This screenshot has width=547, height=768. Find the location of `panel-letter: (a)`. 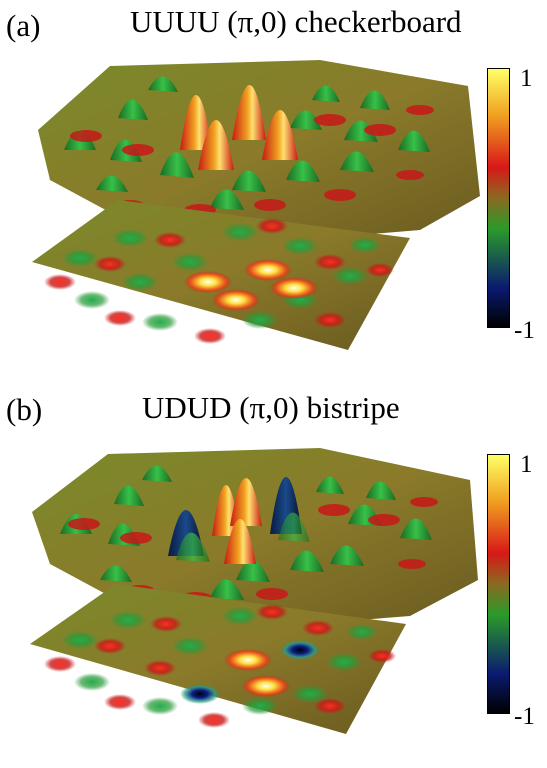

panel-letter: (a) is located at coordinates (23, 25).